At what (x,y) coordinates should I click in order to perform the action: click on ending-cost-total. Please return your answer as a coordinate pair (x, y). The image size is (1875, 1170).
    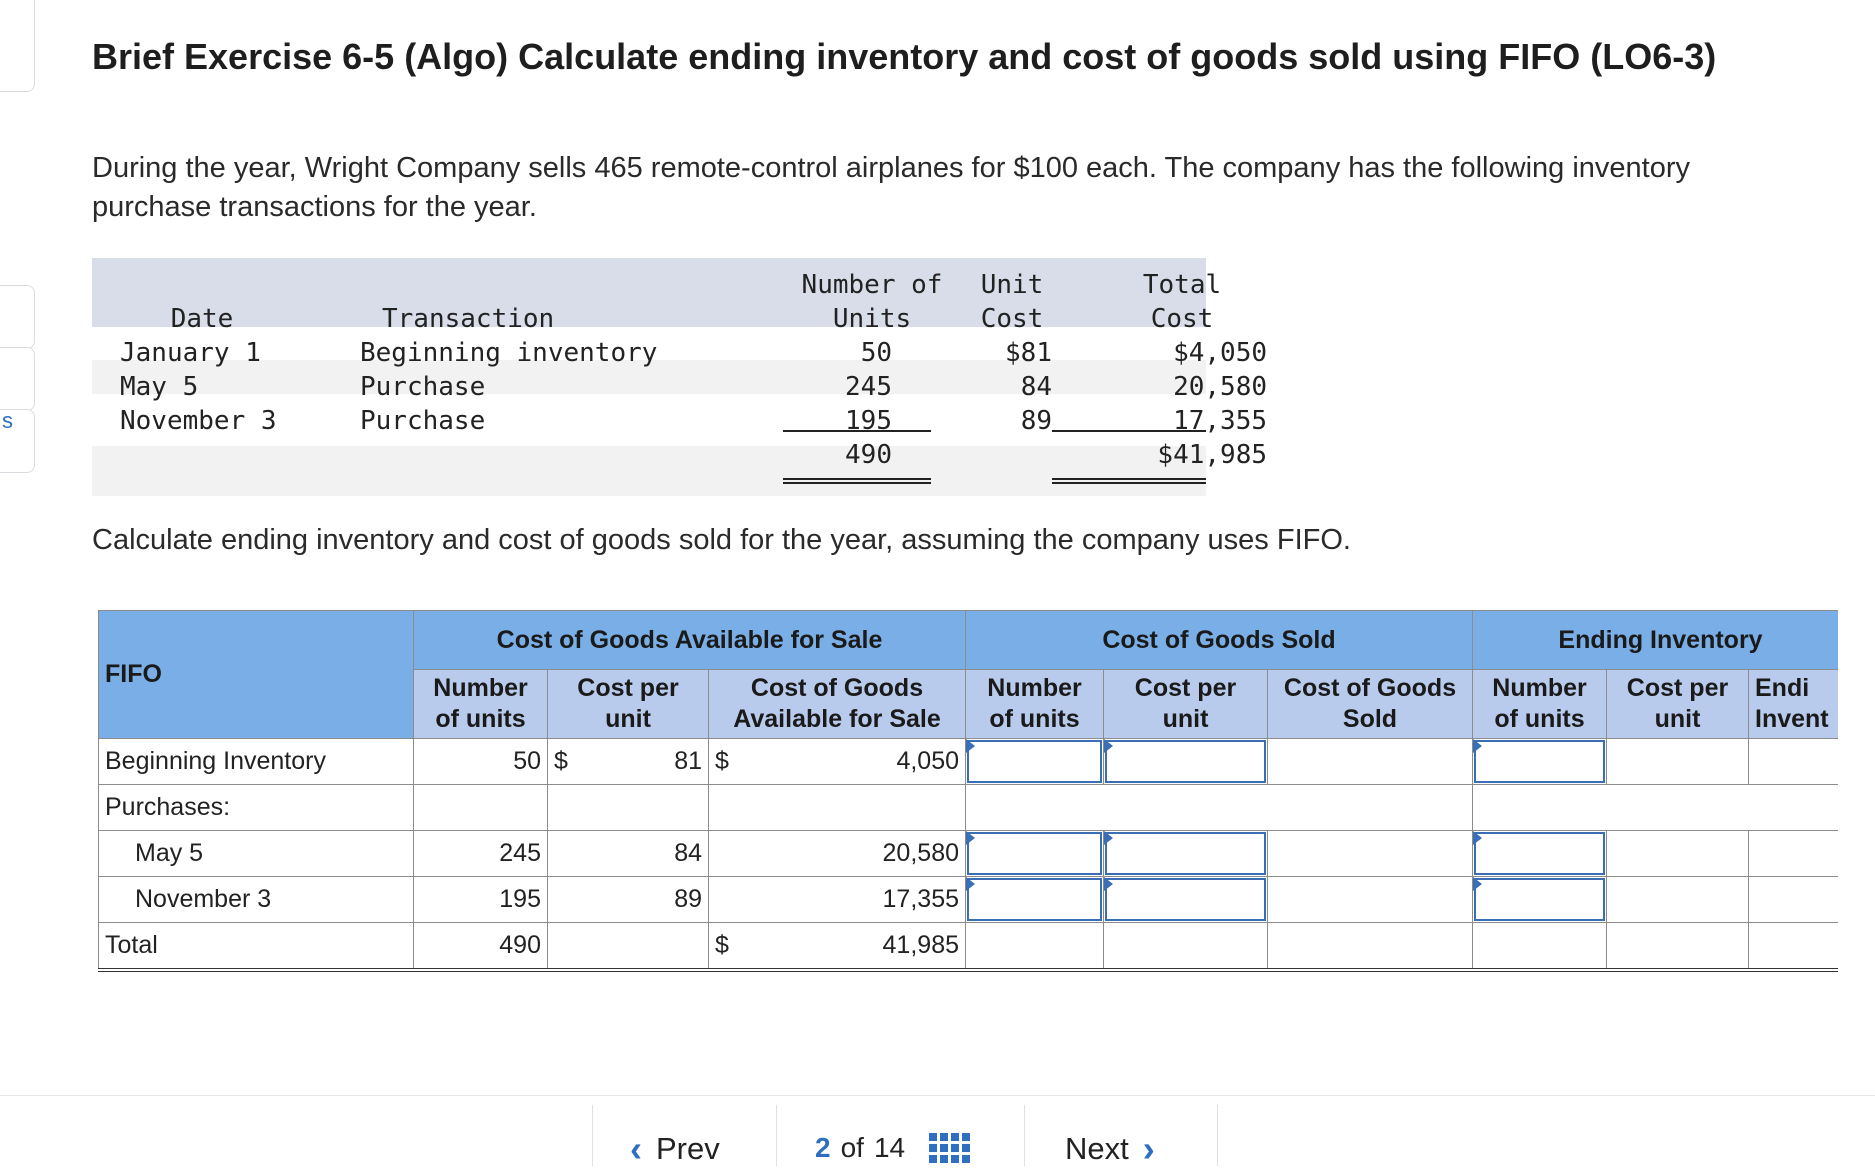
    Looking at the image, I should click on (1677, 947).